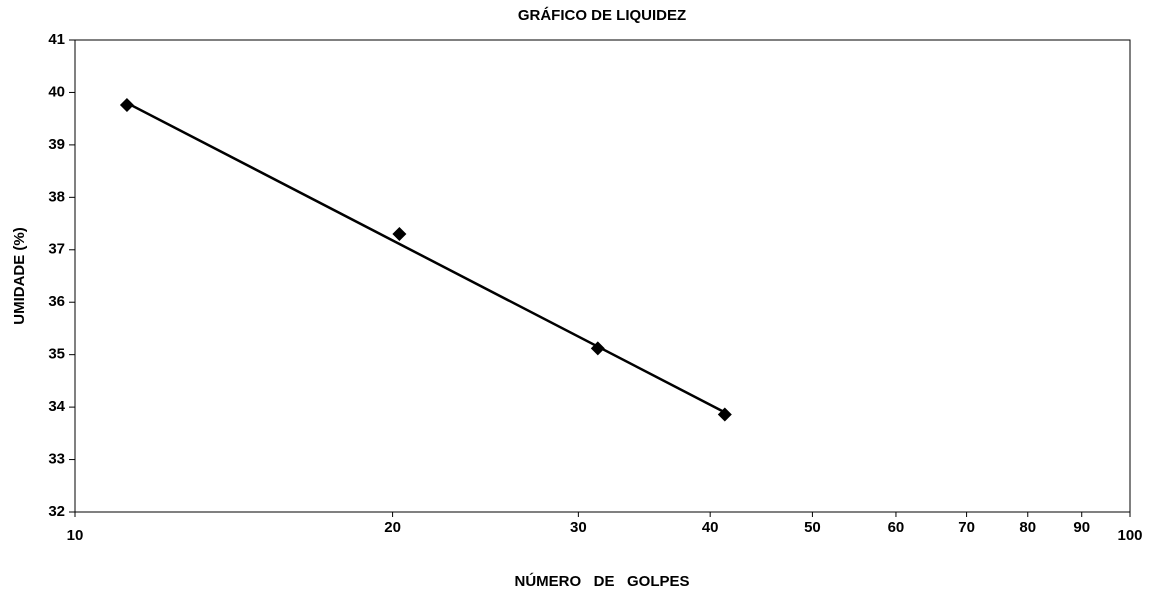 This screenshot has width=1151, height=593. I want to click on y-tick-label: 41, so click(56, 39).